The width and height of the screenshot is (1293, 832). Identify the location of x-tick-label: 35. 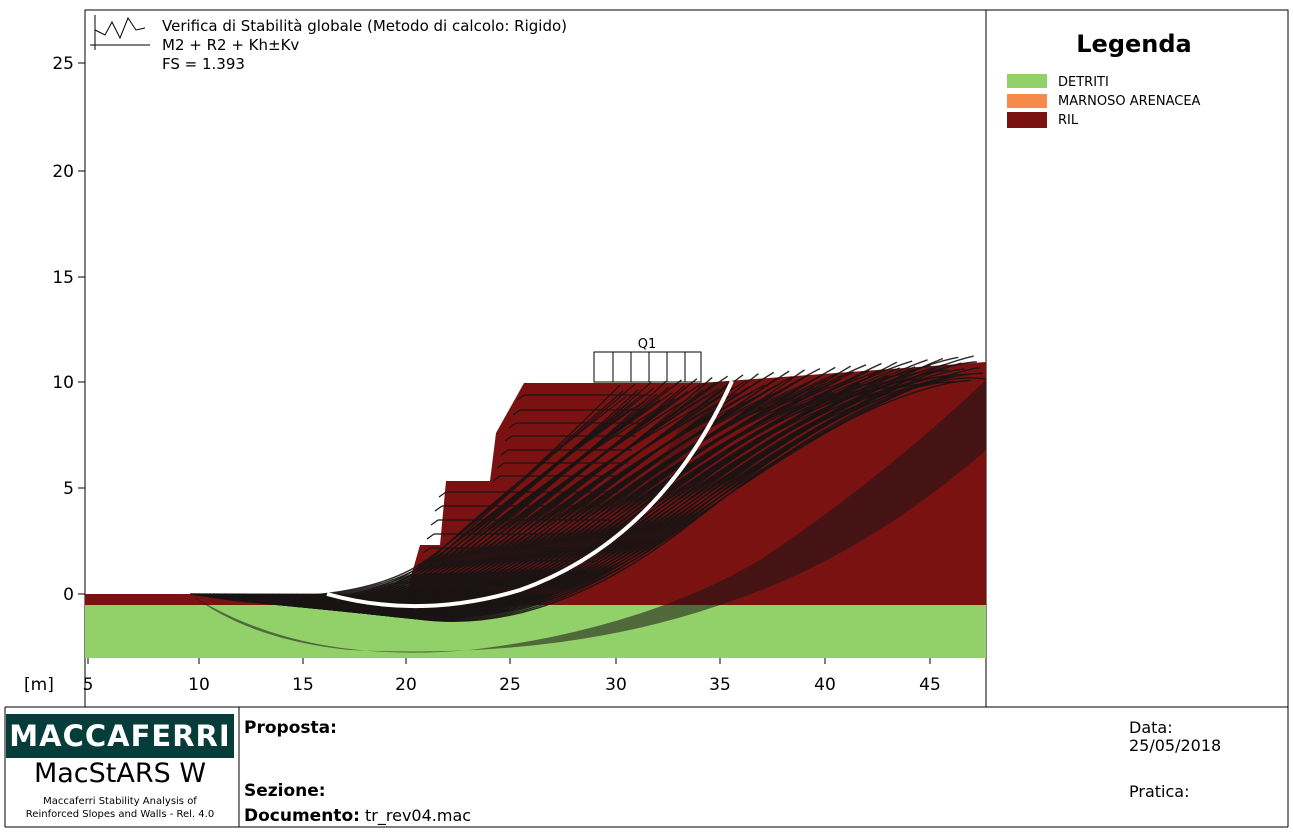
(720, 685).